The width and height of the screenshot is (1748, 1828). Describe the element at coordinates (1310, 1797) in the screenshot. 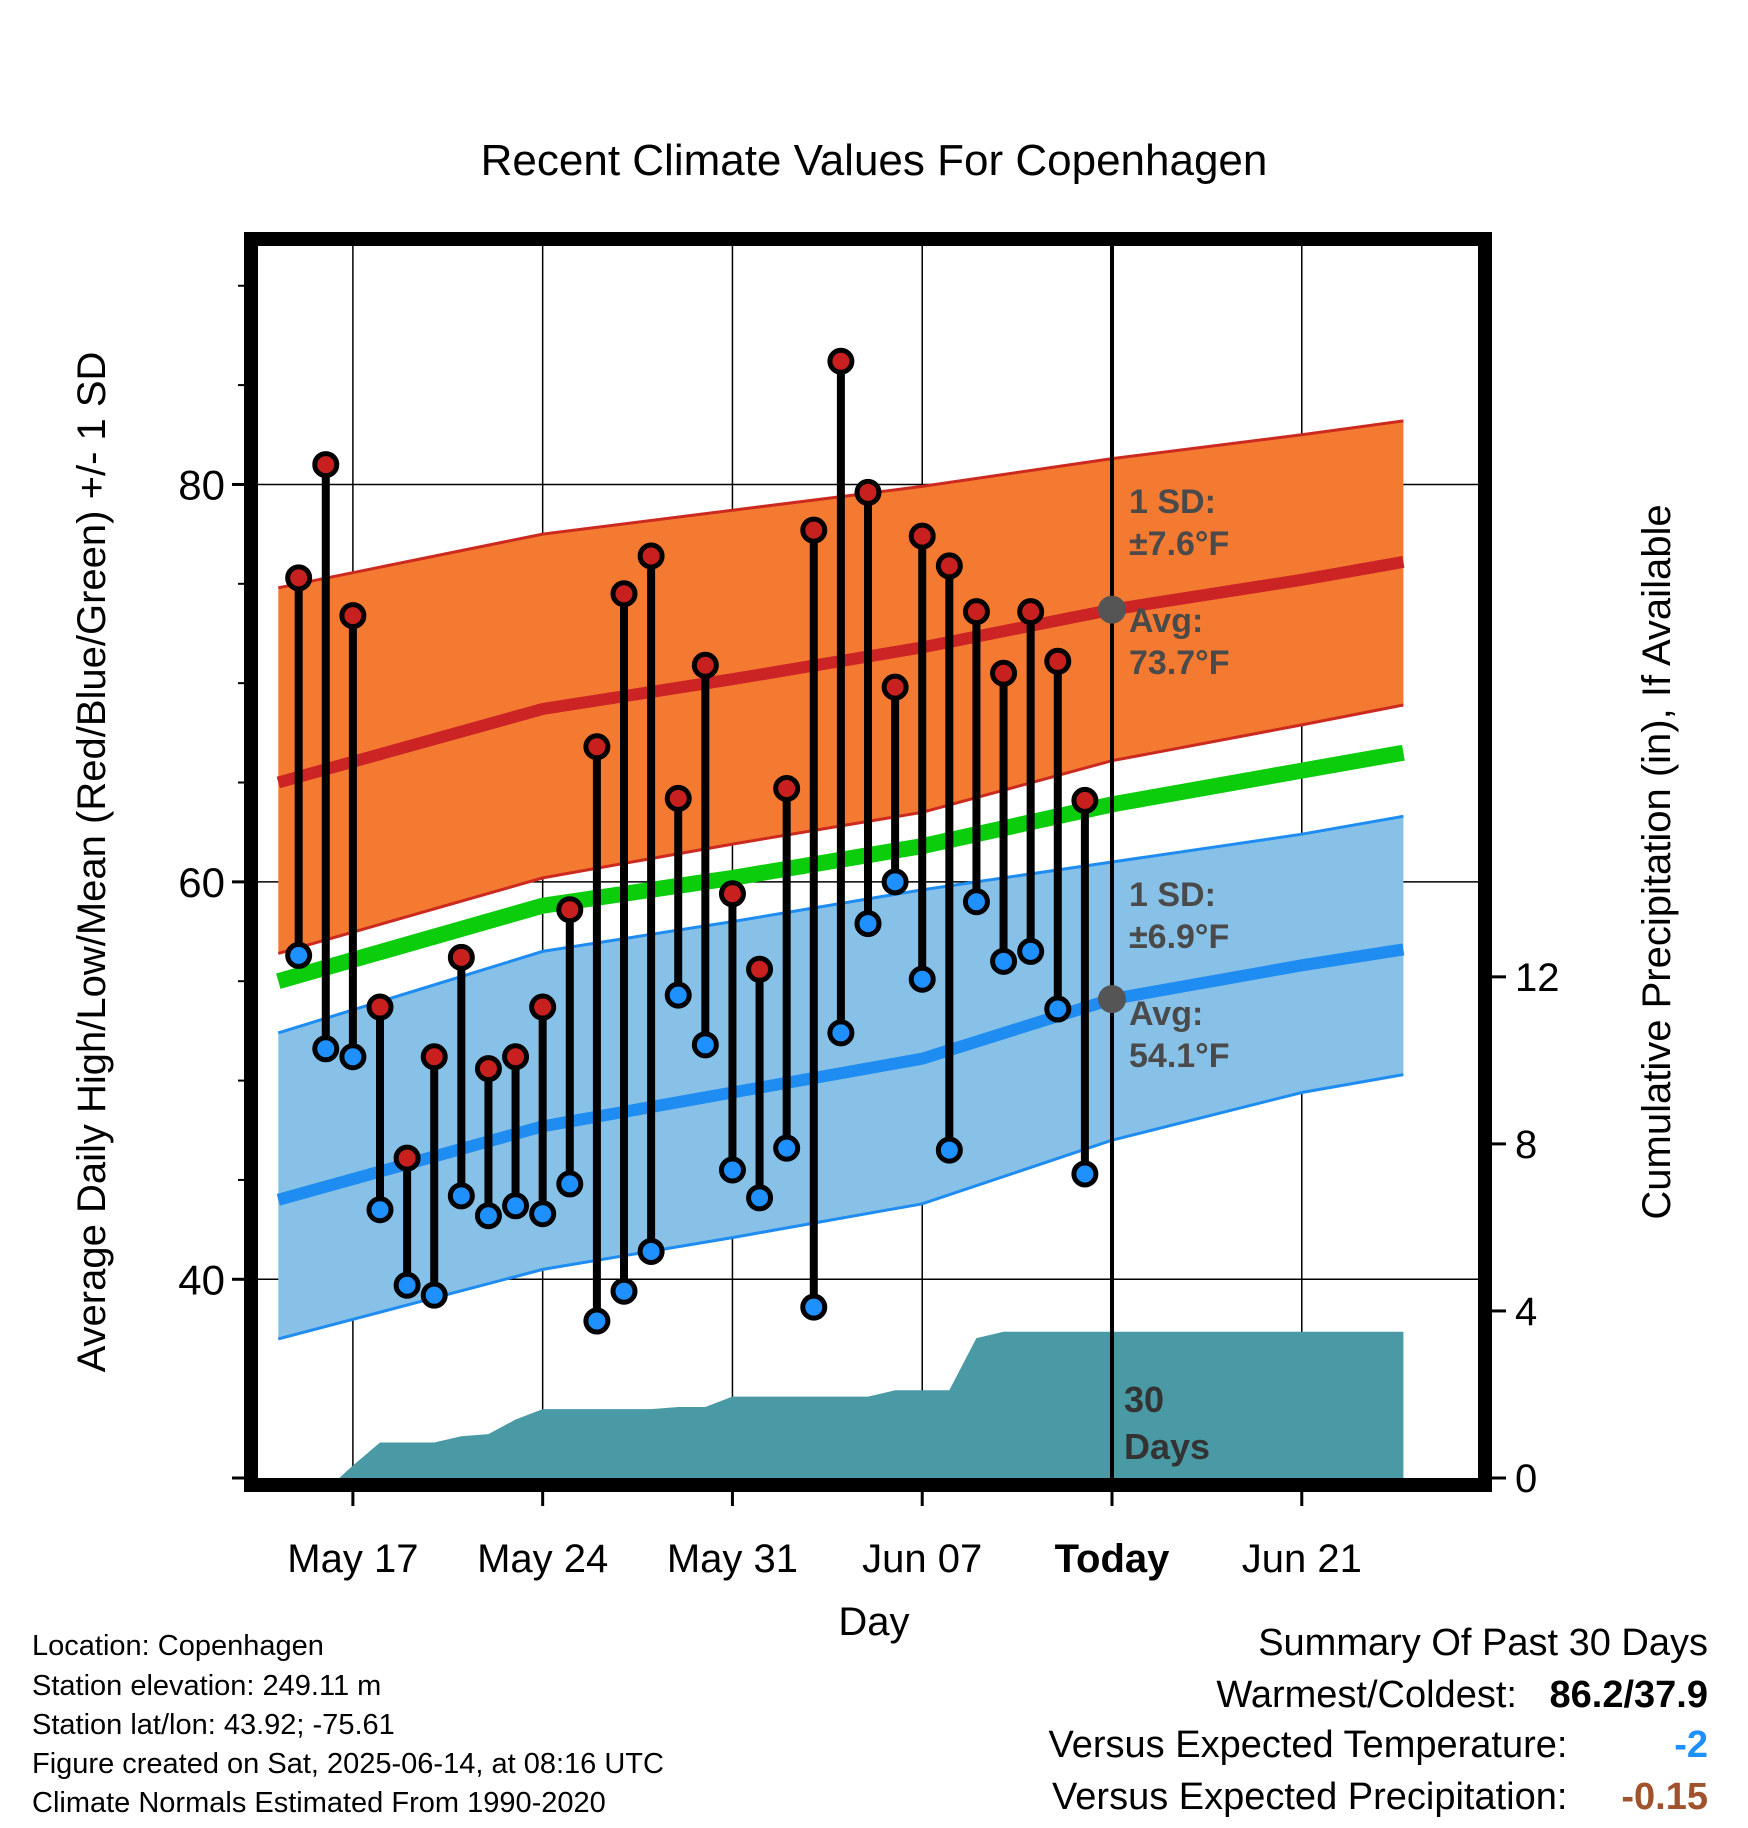

I see `summary-precip-label: Versus Expected Precipitation:` at that location.